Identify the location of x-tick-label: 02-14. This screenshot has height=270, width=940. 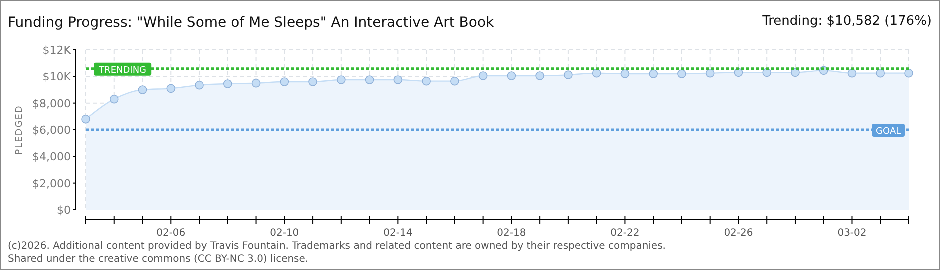
(398, 233).